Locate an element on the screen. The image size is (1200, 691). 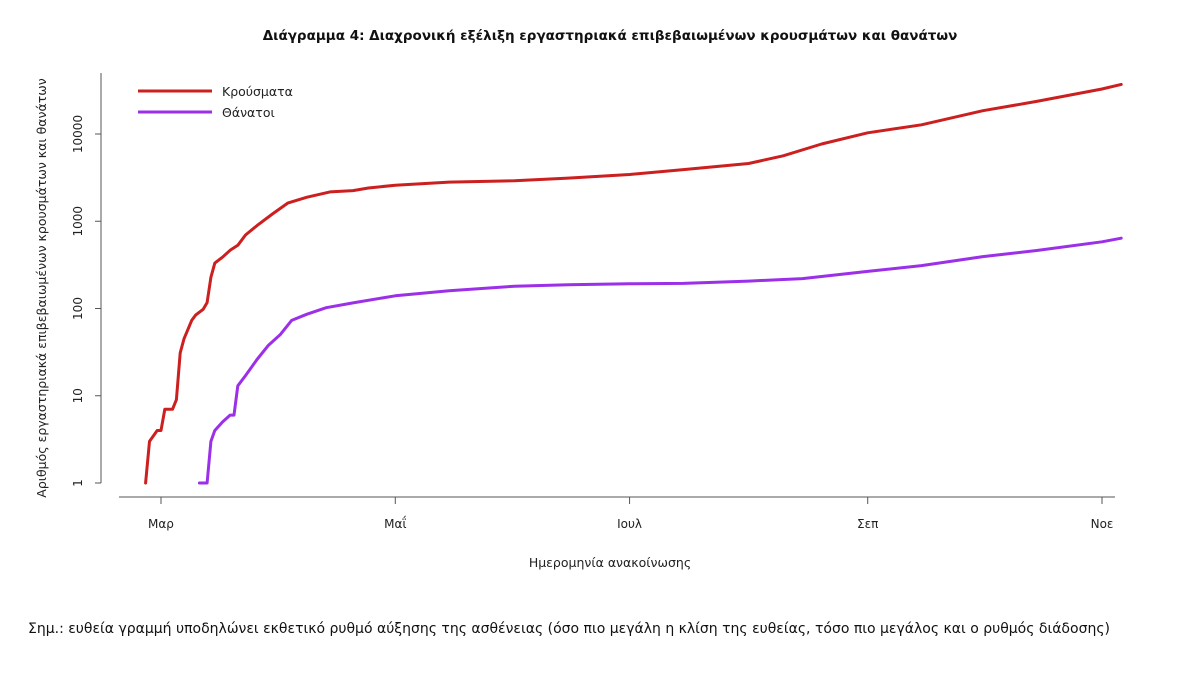
y-tick-label: 10000 is located at coordinates (78, 134).